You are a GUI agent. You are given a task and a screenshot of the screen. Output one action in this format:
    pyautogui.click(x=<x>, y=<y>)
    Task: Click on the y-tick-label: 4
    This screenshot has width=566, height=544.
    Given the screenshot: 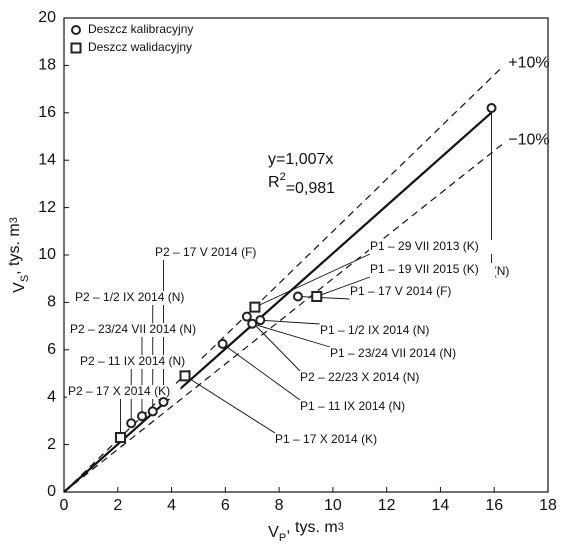 What is the action you would take?
    pyautogui.click(x=51, y=396)
    